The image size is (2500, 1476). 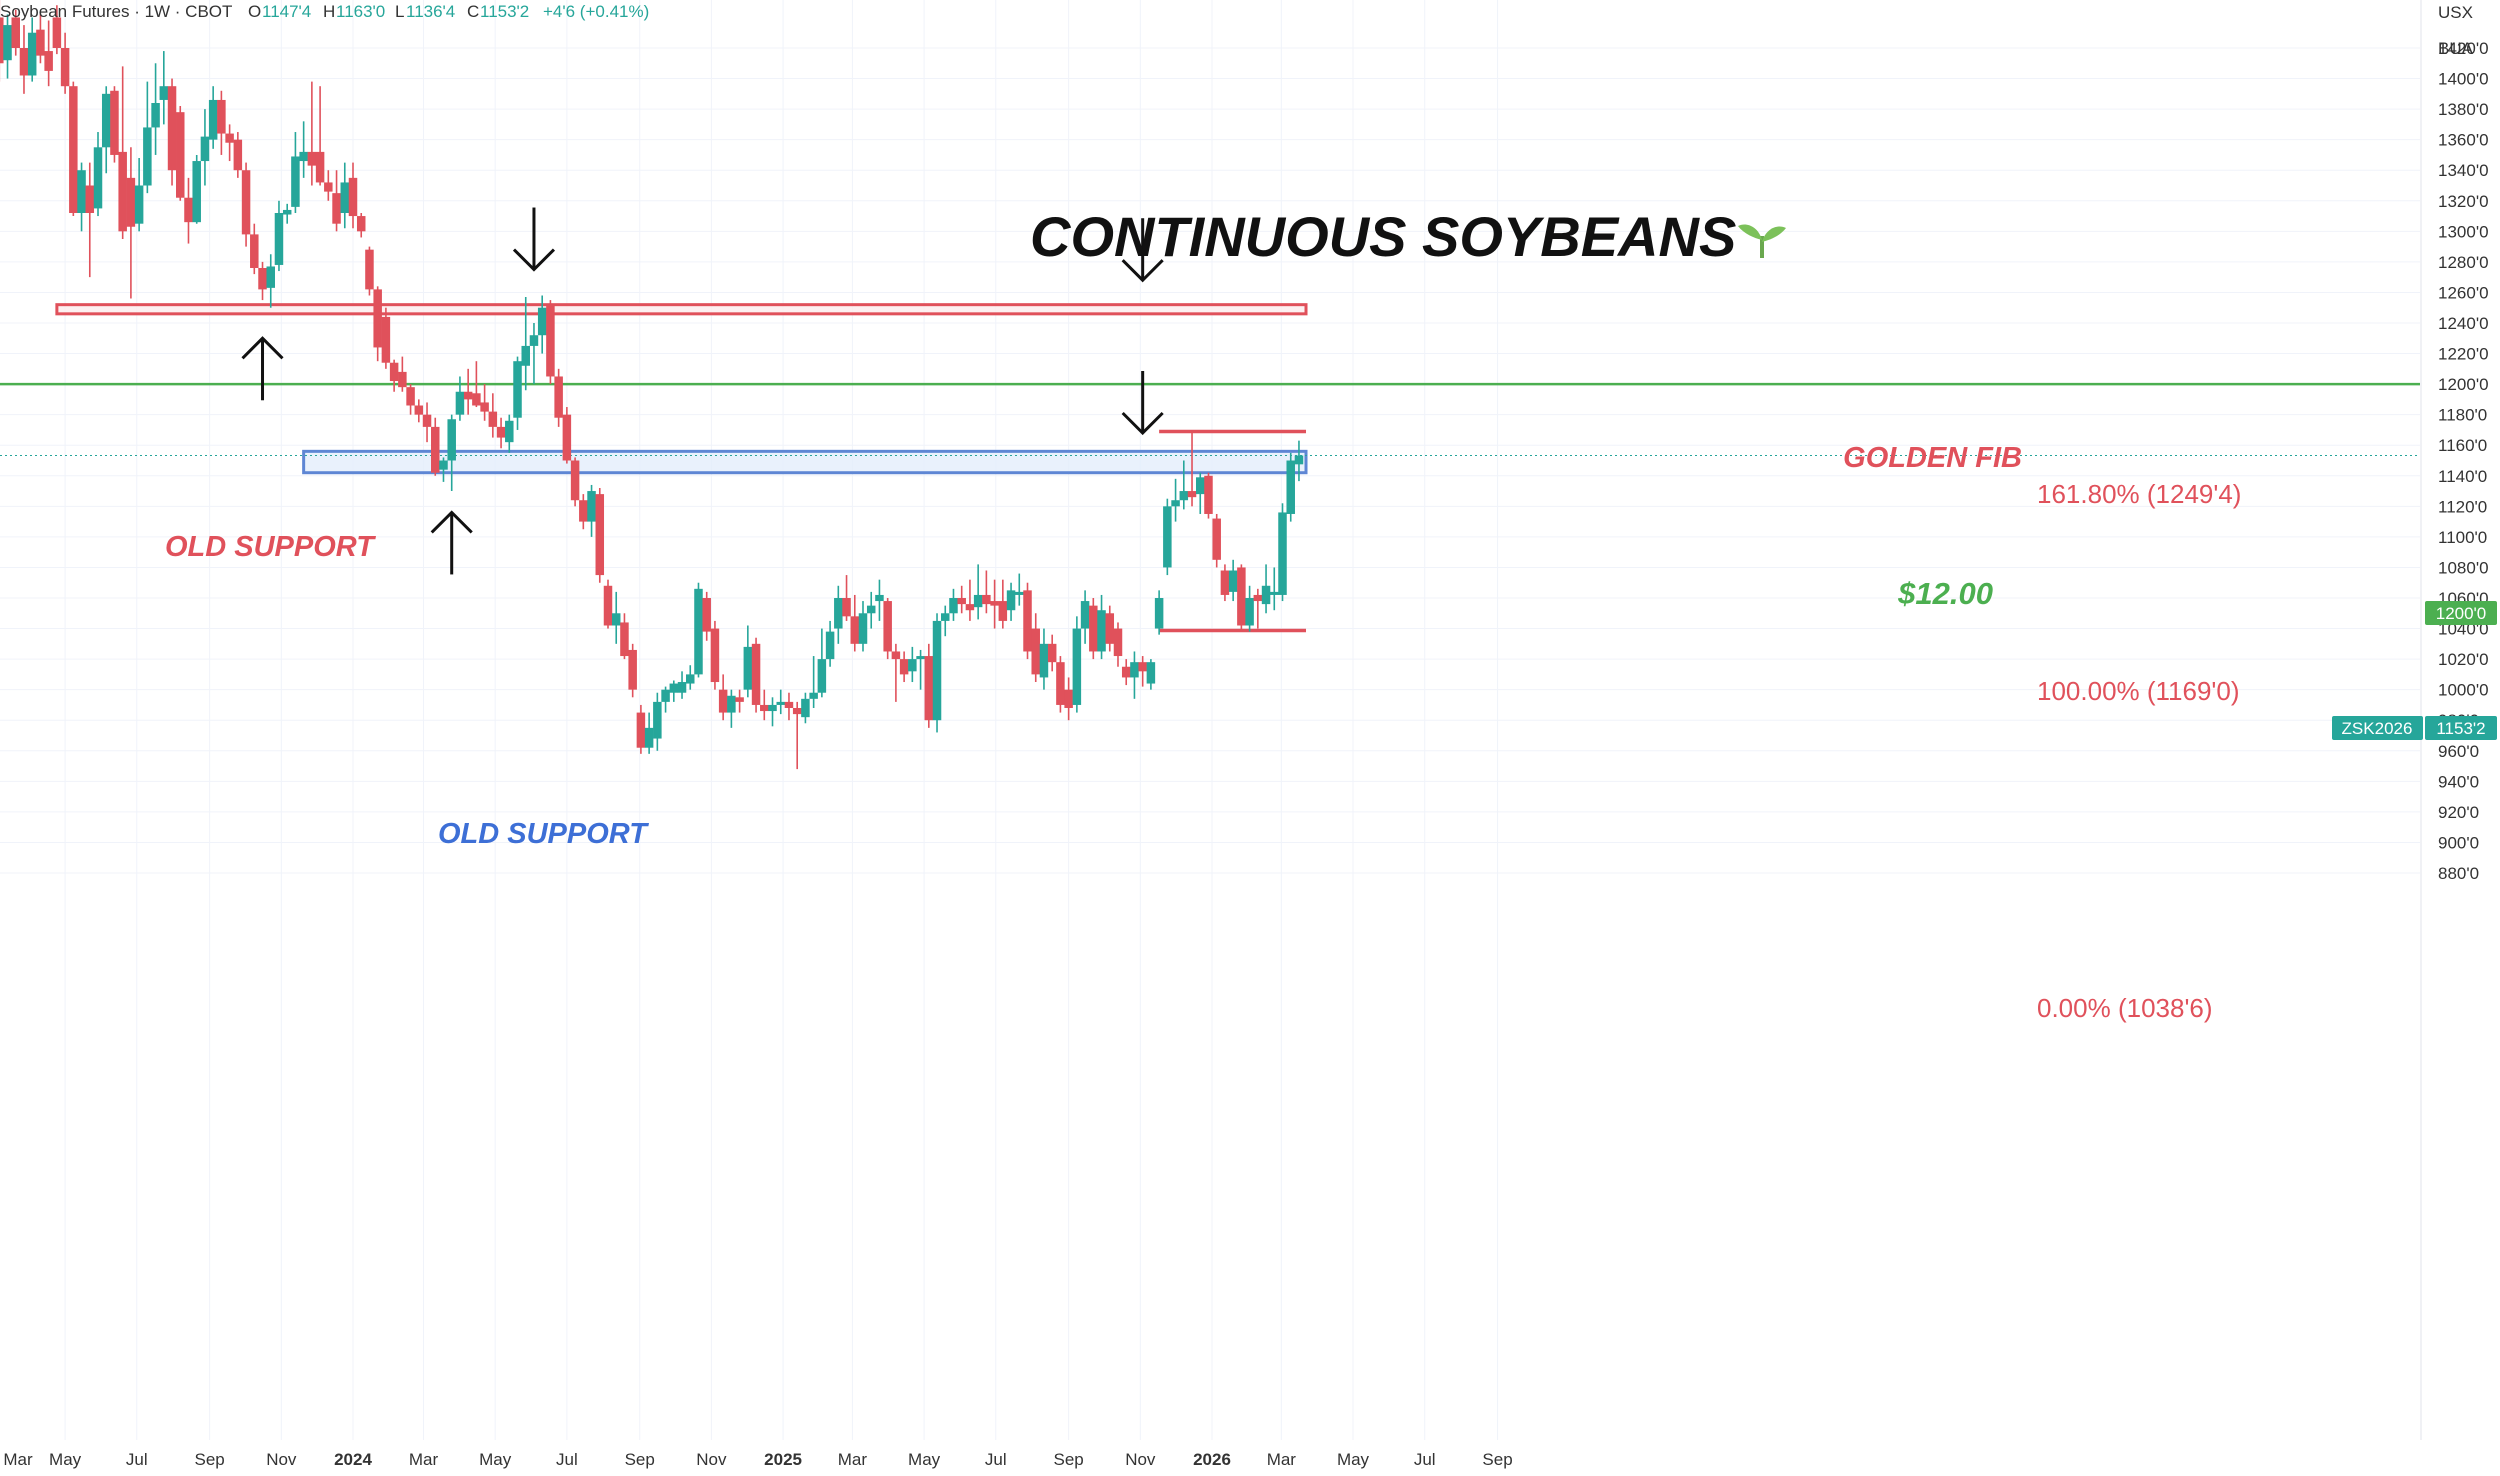 I want to click on last-price-value: 1153'2, so click(x=2460, y=728).